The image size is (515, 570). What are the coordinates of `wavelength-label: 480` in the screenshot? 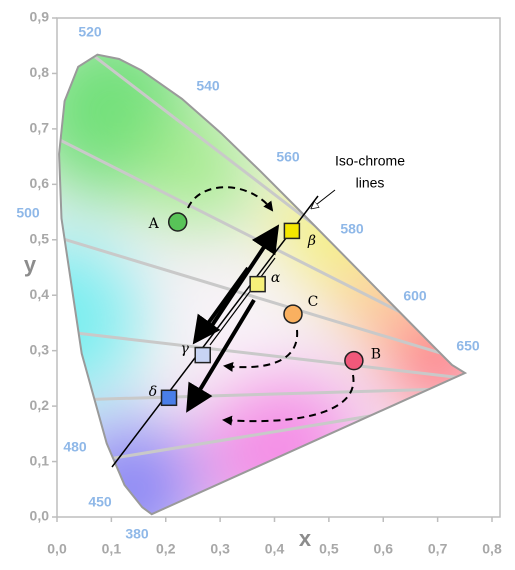 It's located at (75, 447).